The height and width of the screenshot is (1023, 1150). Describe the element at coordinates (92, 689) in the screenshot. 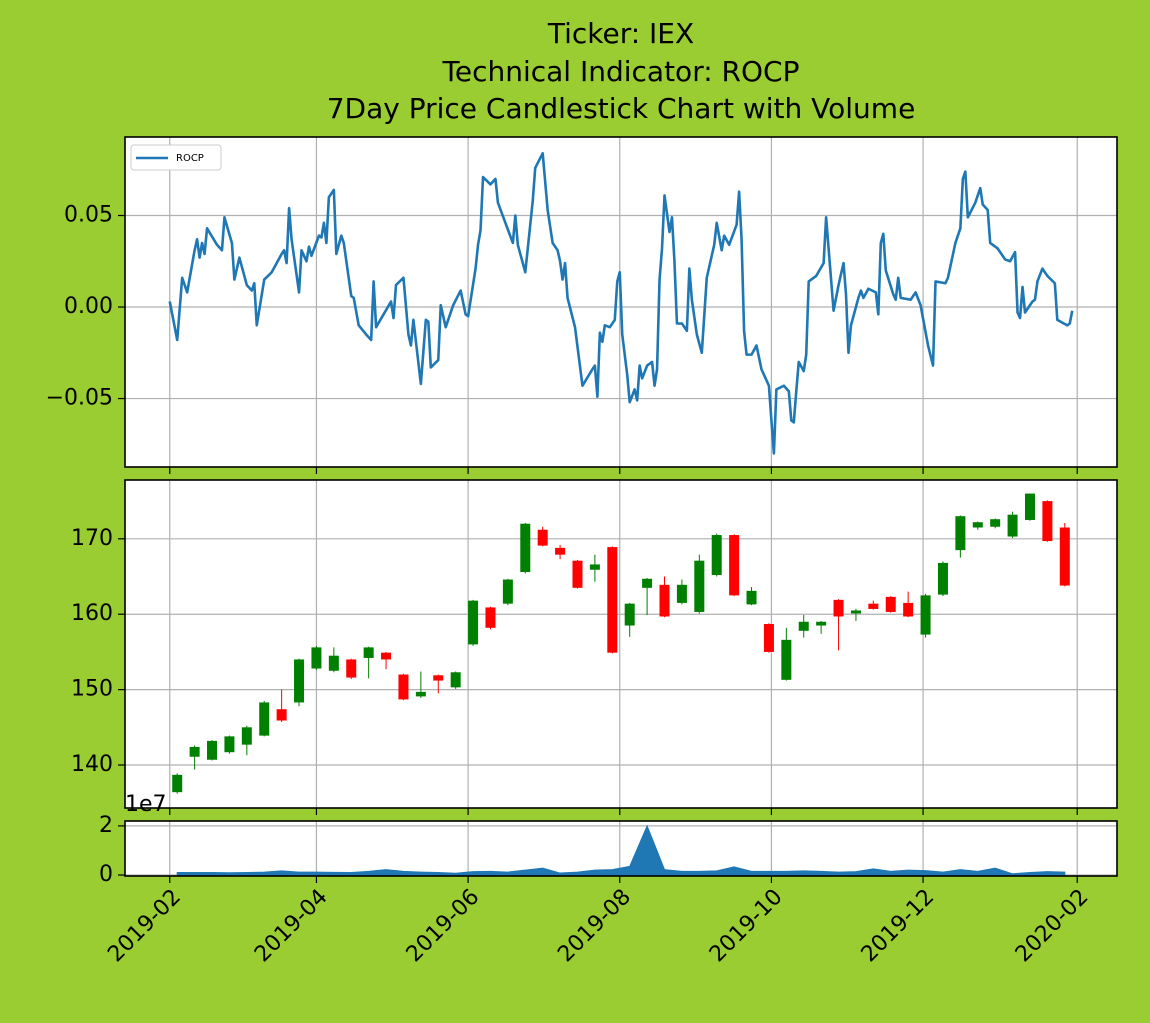

I see `y-tick-label: 150` at that location.